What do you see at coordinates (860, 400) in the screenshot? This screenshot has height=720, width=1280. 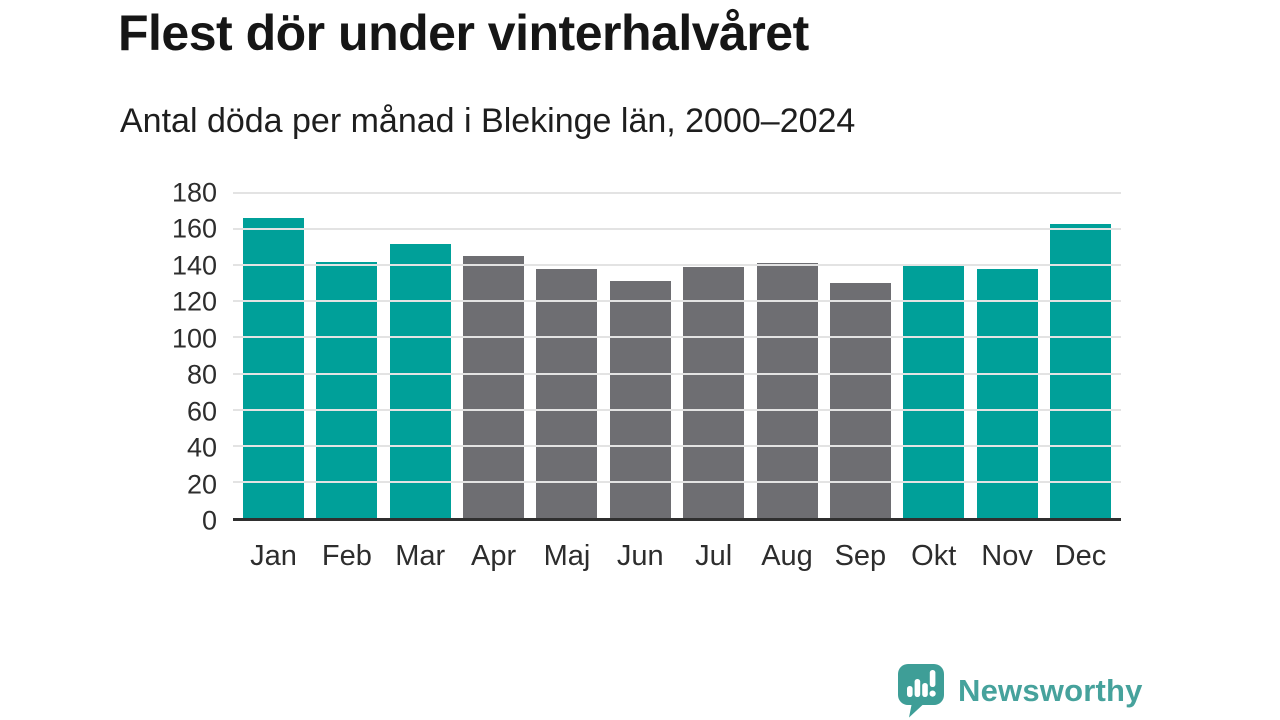 I see `bar-sep` at bounding box center [860, 400].